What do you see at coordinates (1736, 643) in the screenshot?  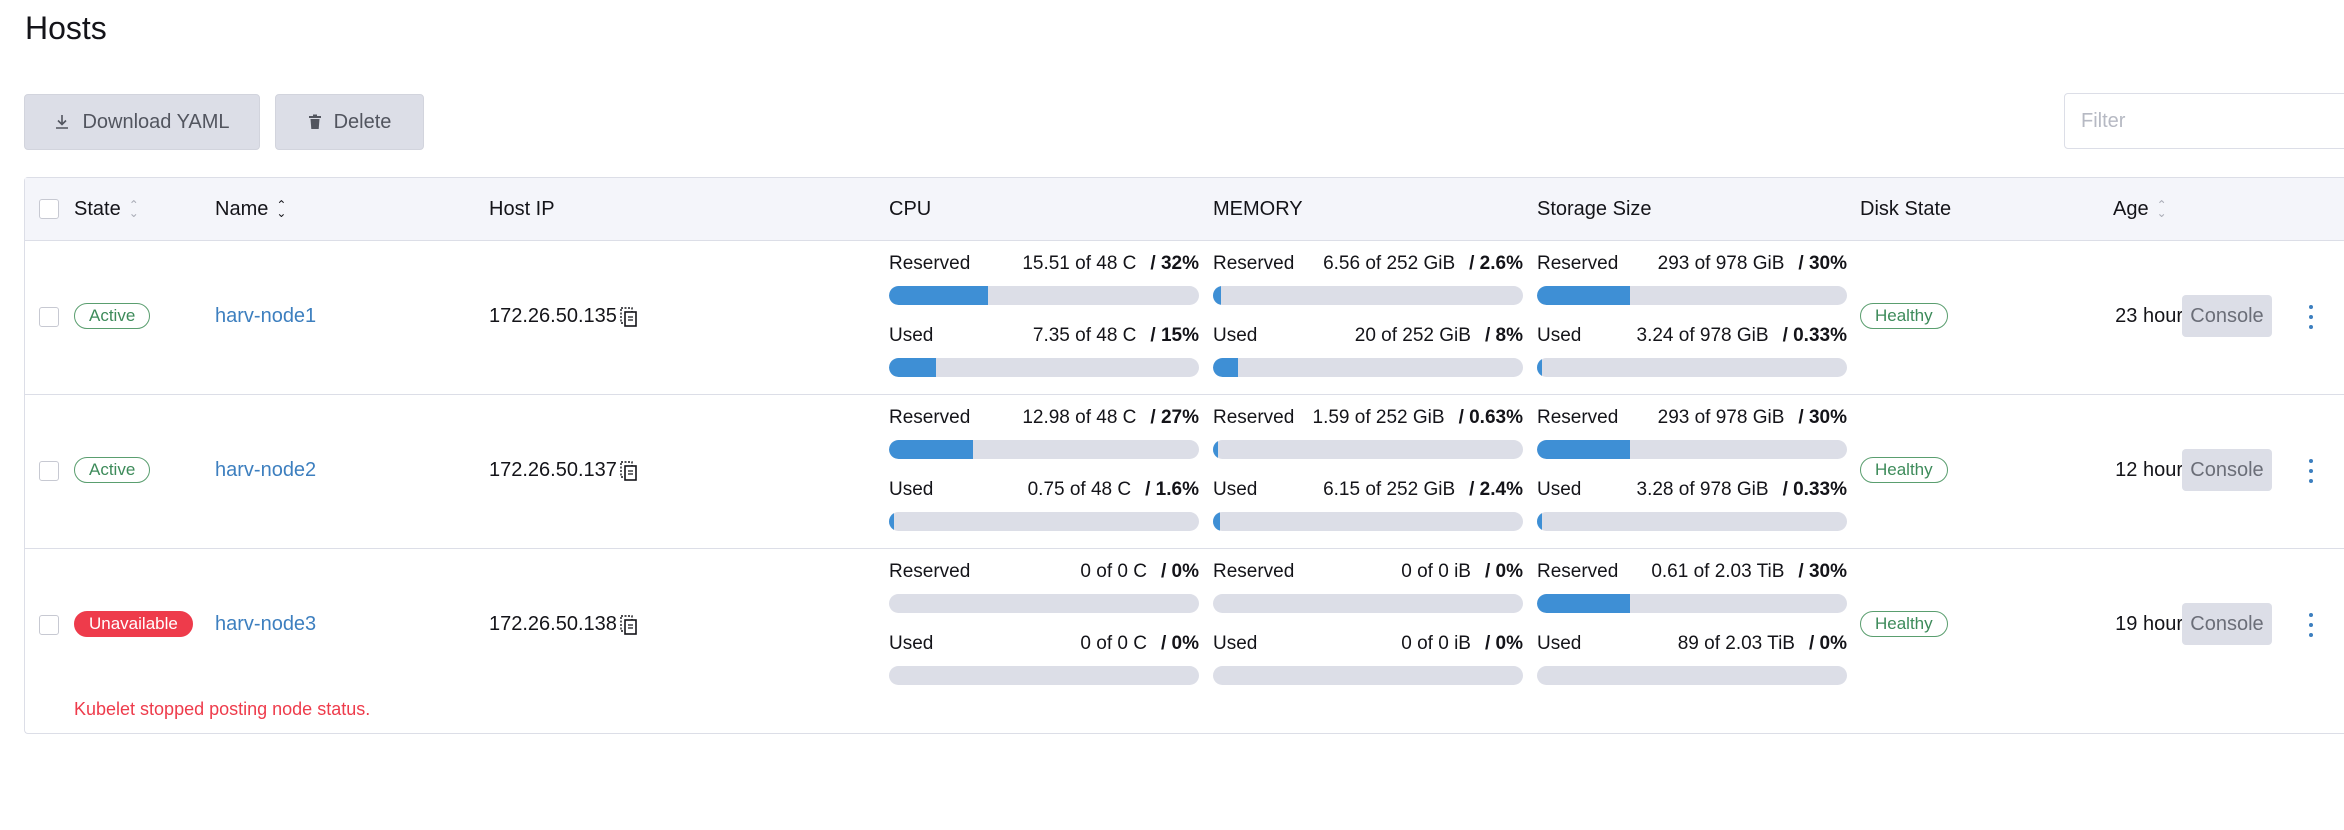 I see `storage-used-amount: 89 of 2.03 TiB` at bounding box center [1736, 643].